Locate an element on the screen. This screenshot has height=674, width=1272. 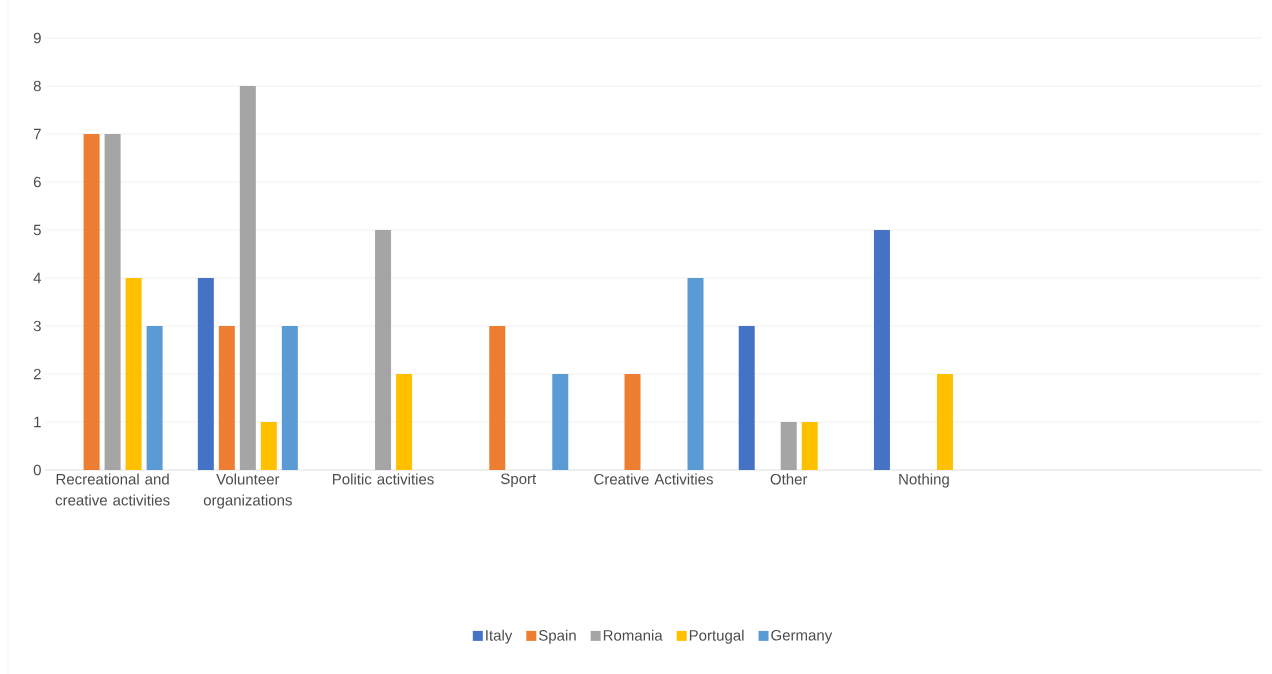
x-tick-label: Nothing is located at coordinates (924, 480).